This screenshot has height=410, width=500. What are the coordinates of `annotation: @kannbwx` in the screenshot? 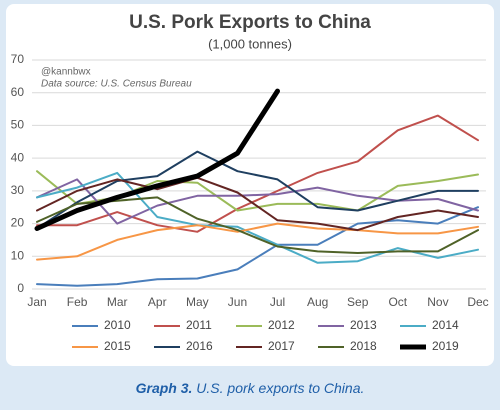 It's located at (66, 72).